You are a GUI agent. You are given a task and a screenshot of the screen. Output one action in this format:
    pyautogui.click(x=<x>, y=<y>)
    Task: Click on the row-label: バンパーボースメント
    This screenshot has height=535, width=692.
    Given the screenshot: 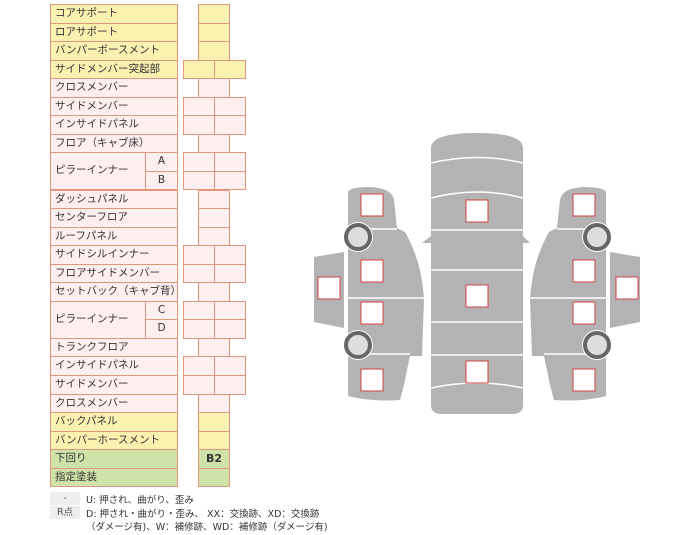 What is the action you would take?
    pyautogui.click(x=114, y=51)
    